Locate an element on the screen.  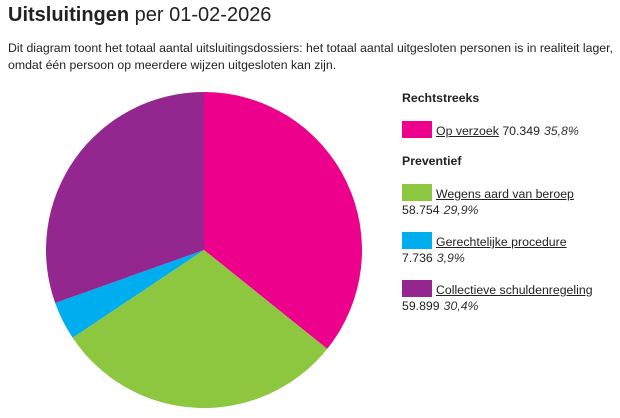
legend-value: 7.736 is located at coordinates (417, 258).